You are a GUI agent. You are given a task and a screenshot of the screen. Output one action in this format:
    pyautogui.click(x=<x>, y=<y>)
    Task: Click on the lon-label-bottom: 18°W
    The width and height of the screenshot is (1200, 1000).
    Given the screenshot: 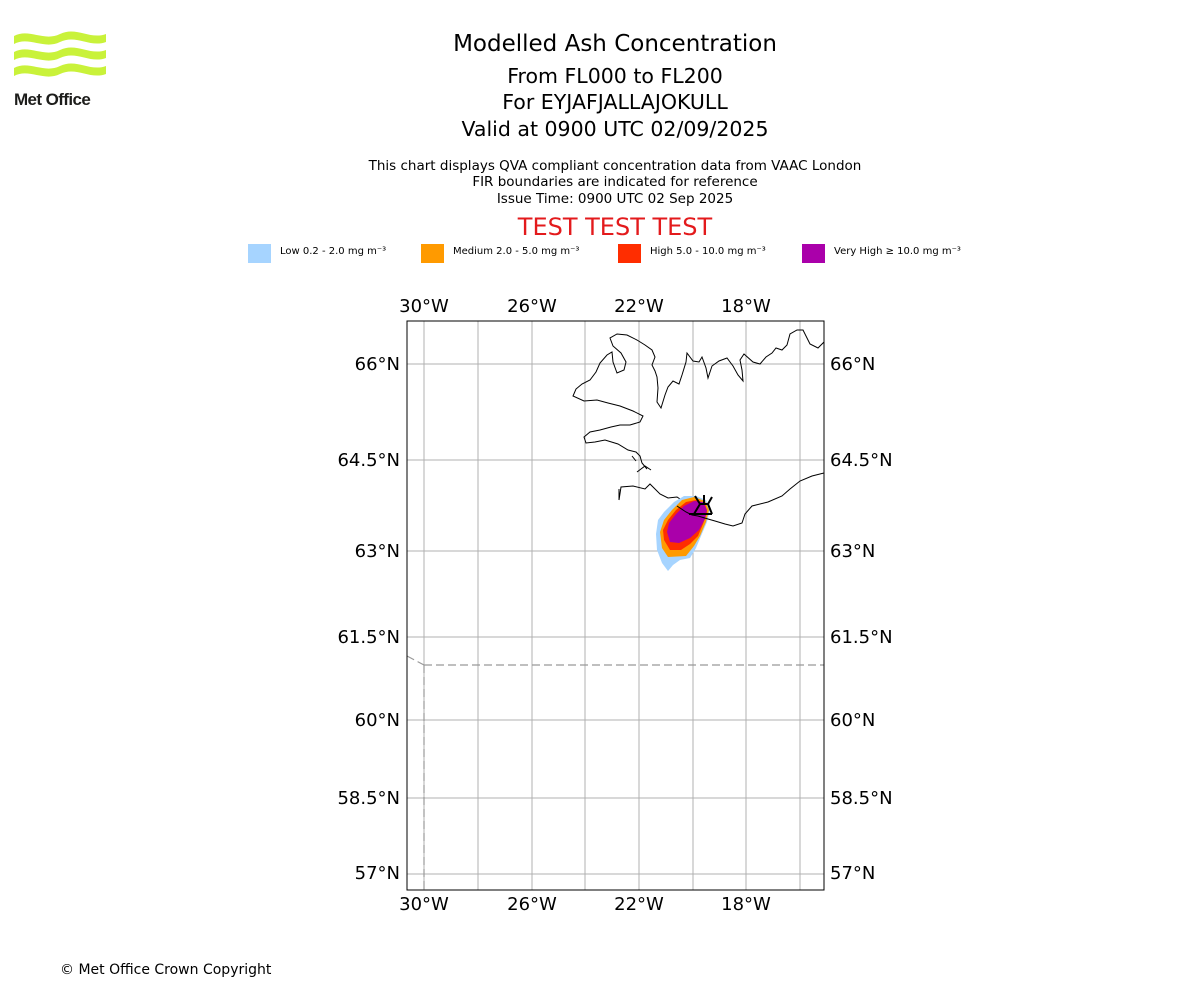 What is the action you would take?
    pyautogui.click(x=746, y=904)
    